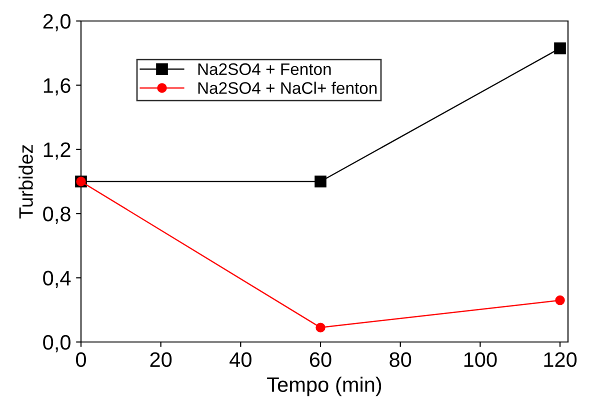 This screenshot has width=590, height=403. What do you see at coordinates (401, 360) in the screenshot?
I see `x-tick-label: 80` at bounding box center [401, 360].